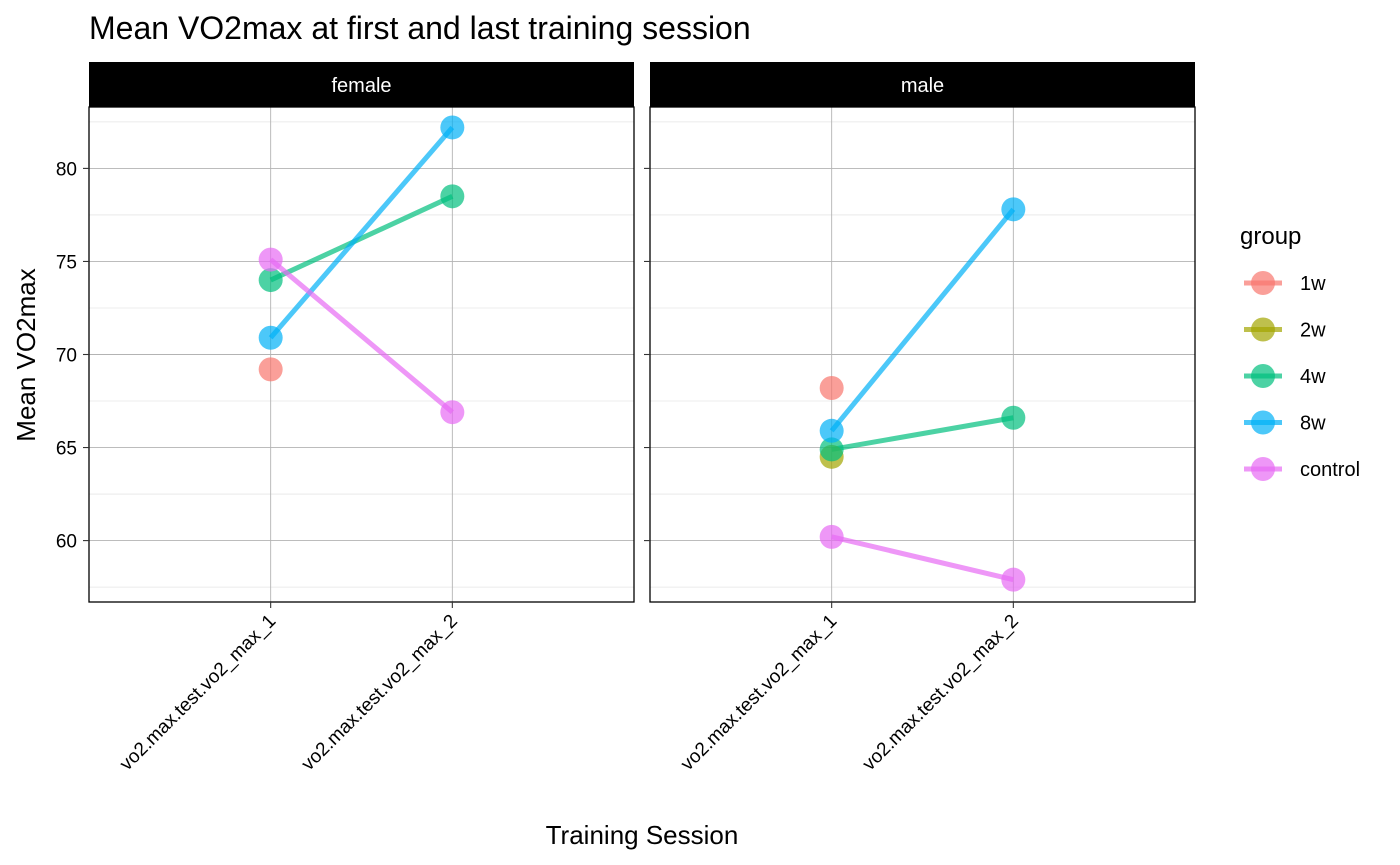 The image size is (1400, 865). I want to click on legend-label: control, so click(1330, 470).